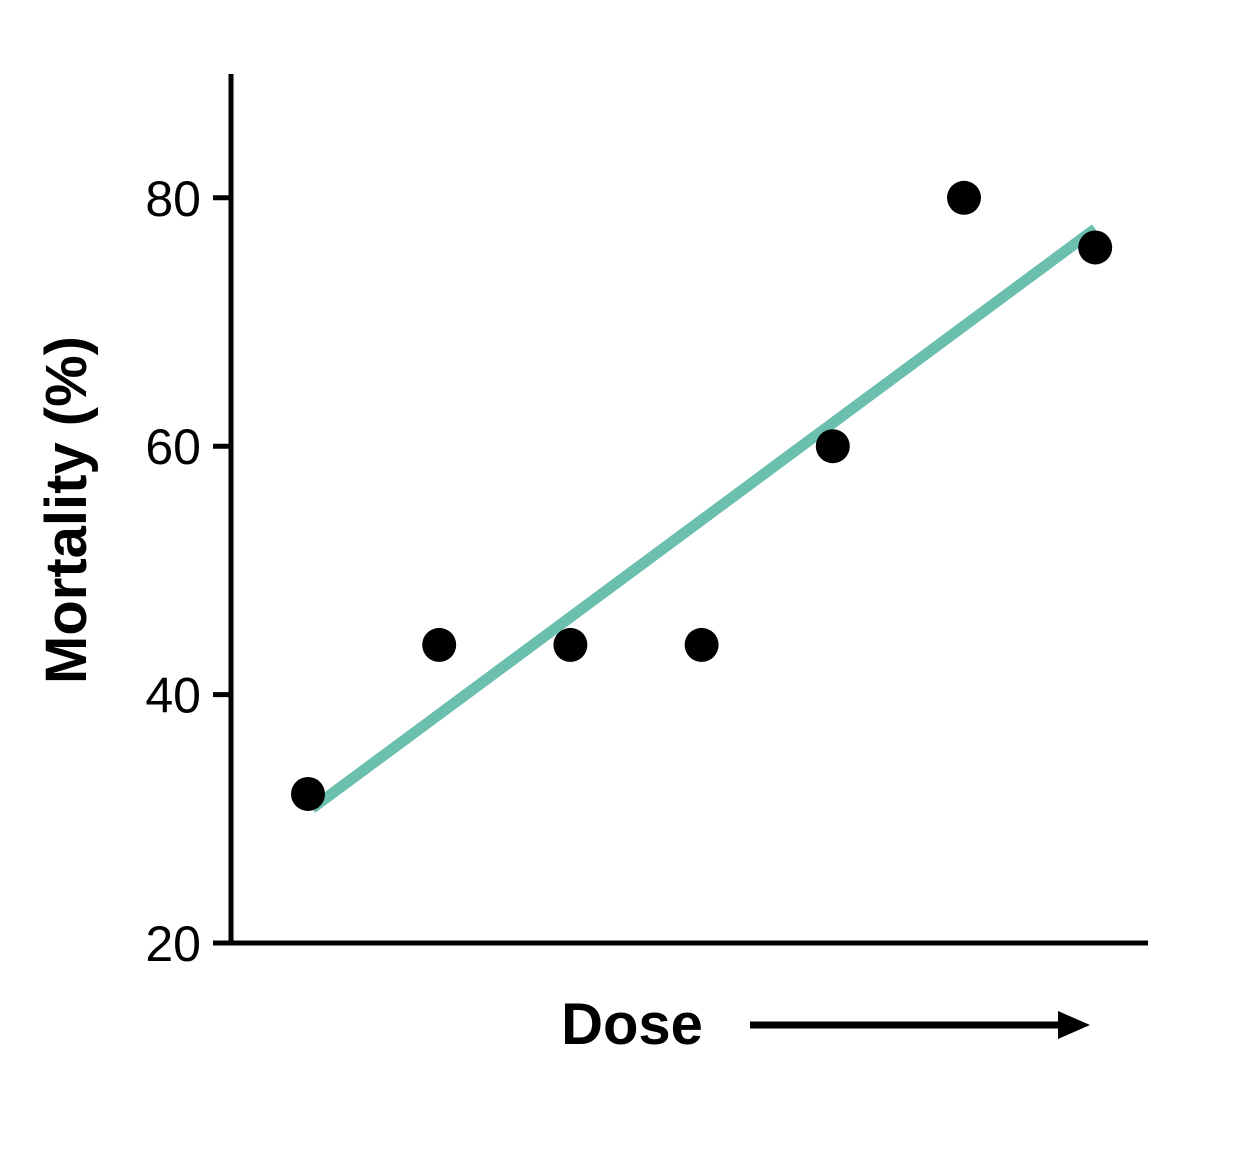 The height and width of the screenshot is (1152, 1260). Describe the element at coordinates (188, 571) in the screenshot. I see `y-axis-ticks: 20 40 60 80` at that location.